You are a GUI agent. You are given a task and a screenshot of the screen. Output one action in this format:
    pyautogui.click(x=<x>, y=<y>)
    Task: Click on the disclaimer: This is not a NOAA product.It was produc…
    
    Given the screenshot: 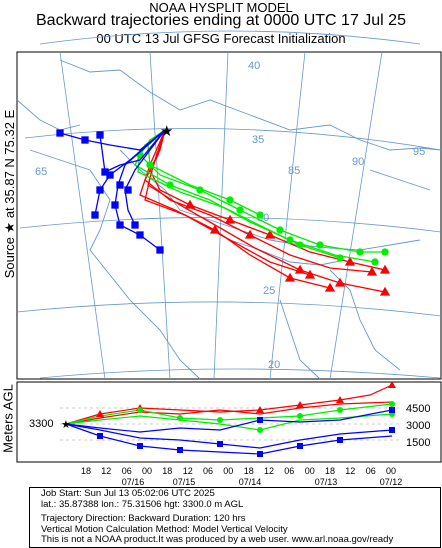 What is the action you would take?
    pyautogui.click(x=217, y=539)
    